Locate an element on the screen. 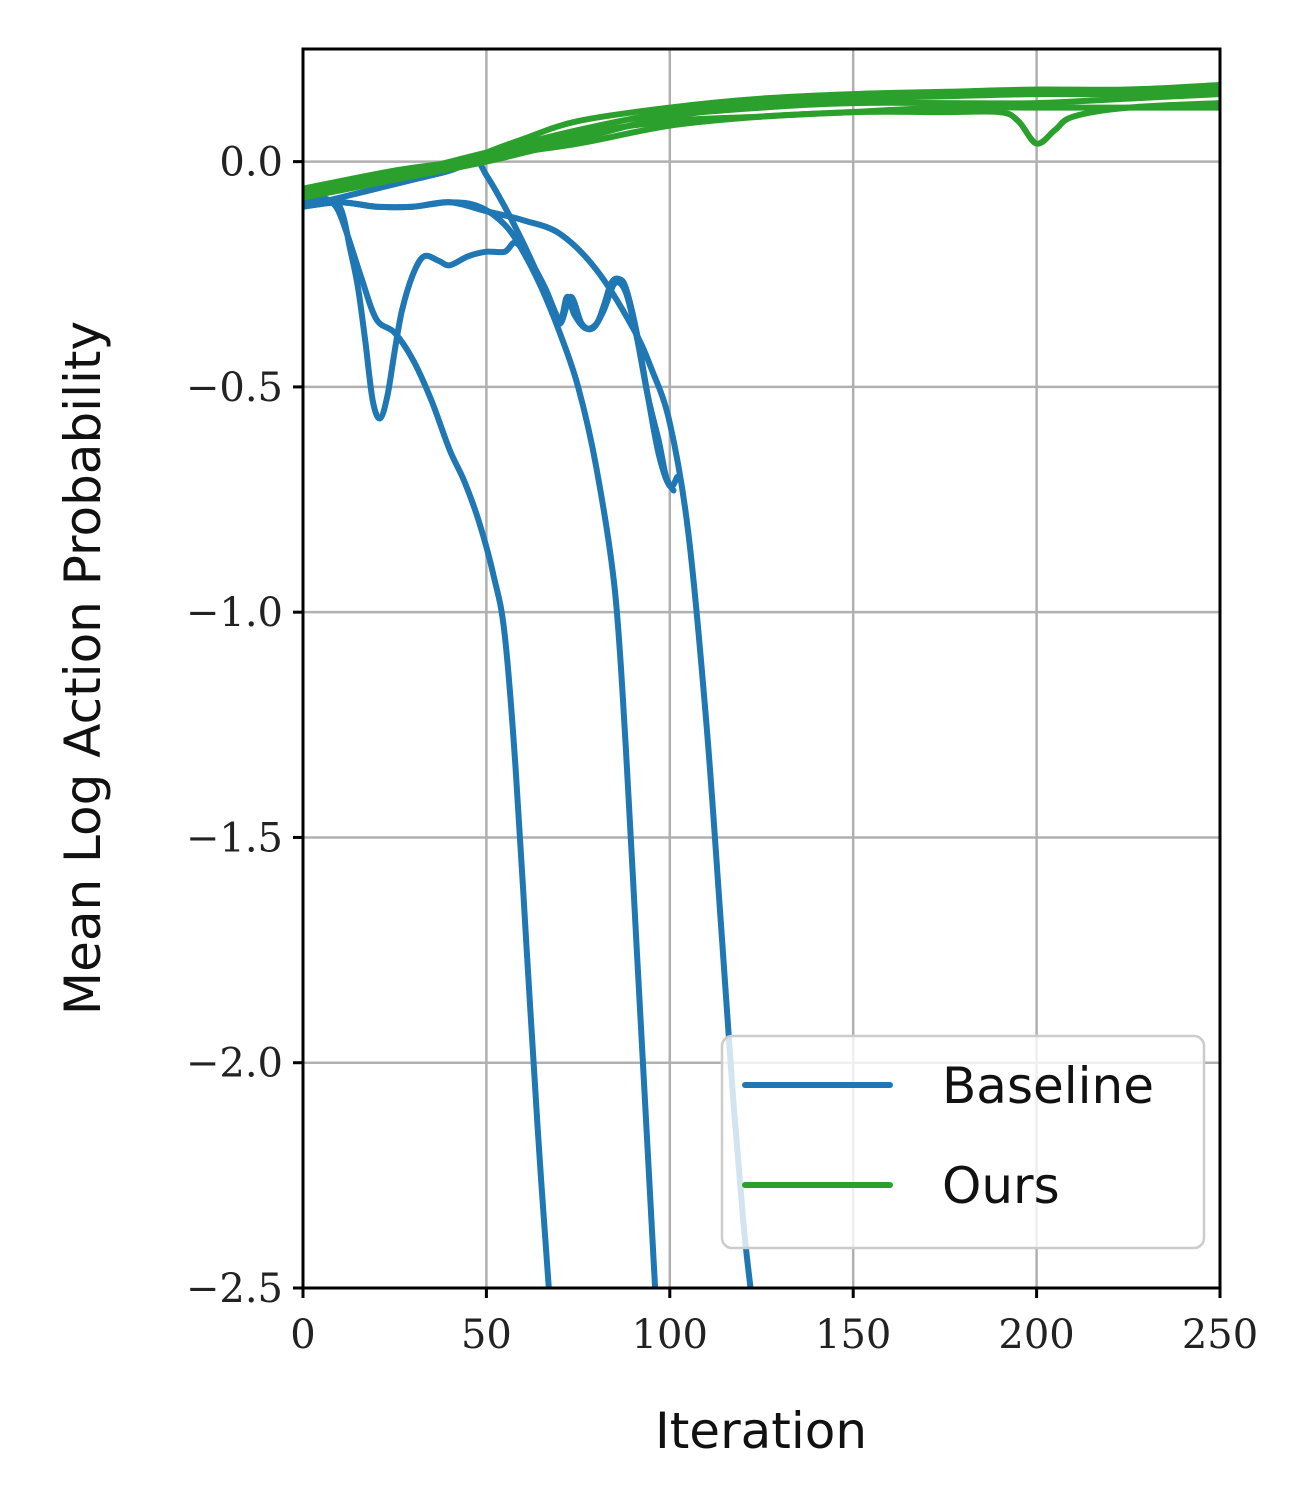  x-tick-label: 0 is located at coordinates (302, 1335).